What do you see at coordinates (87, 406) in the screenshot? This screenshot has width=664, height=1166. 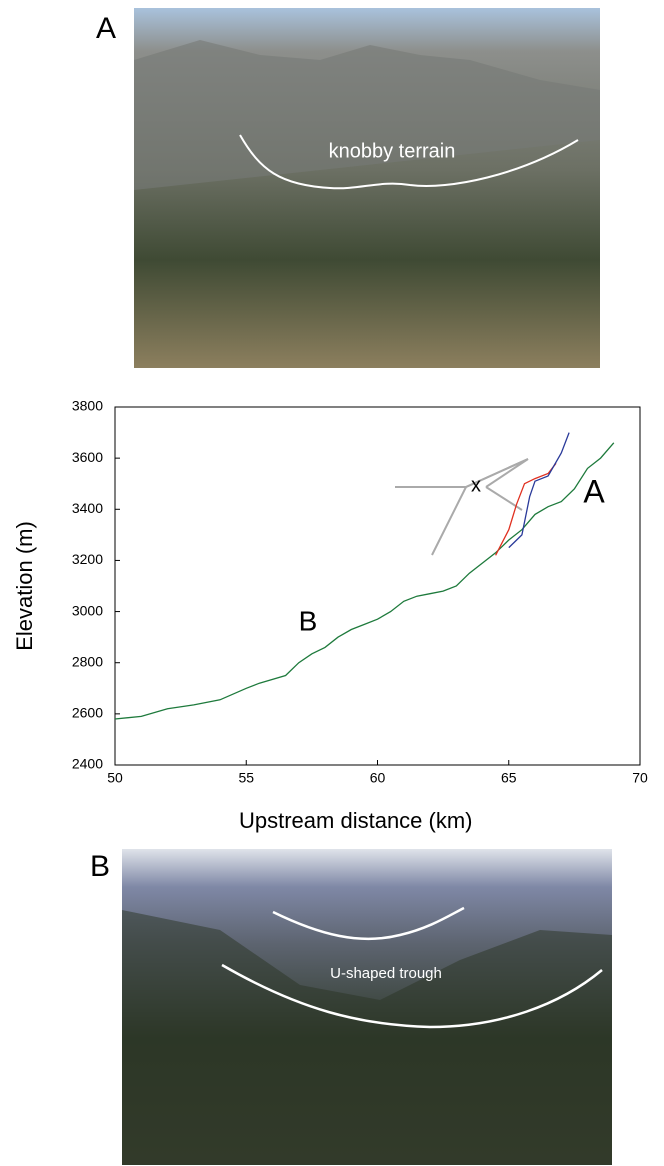 I see `y-tick-label: 3800` at bounding box center [87, 406].